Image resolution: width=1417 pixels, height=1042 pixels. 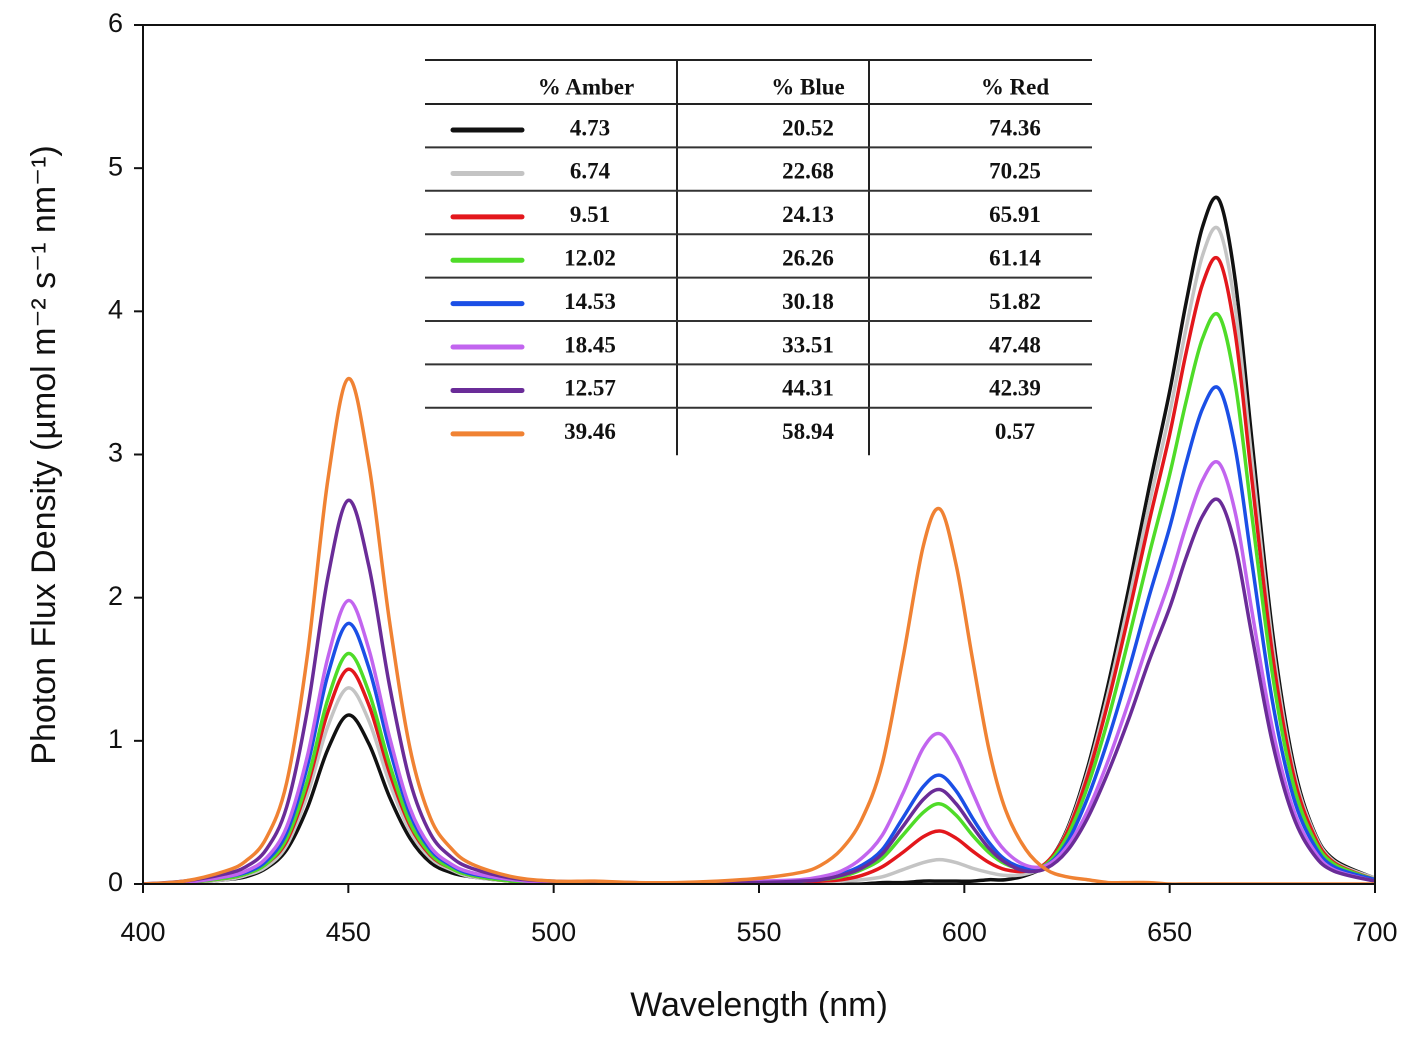 I want to click on legend-value: 33.51, so click(x=808, y=344).